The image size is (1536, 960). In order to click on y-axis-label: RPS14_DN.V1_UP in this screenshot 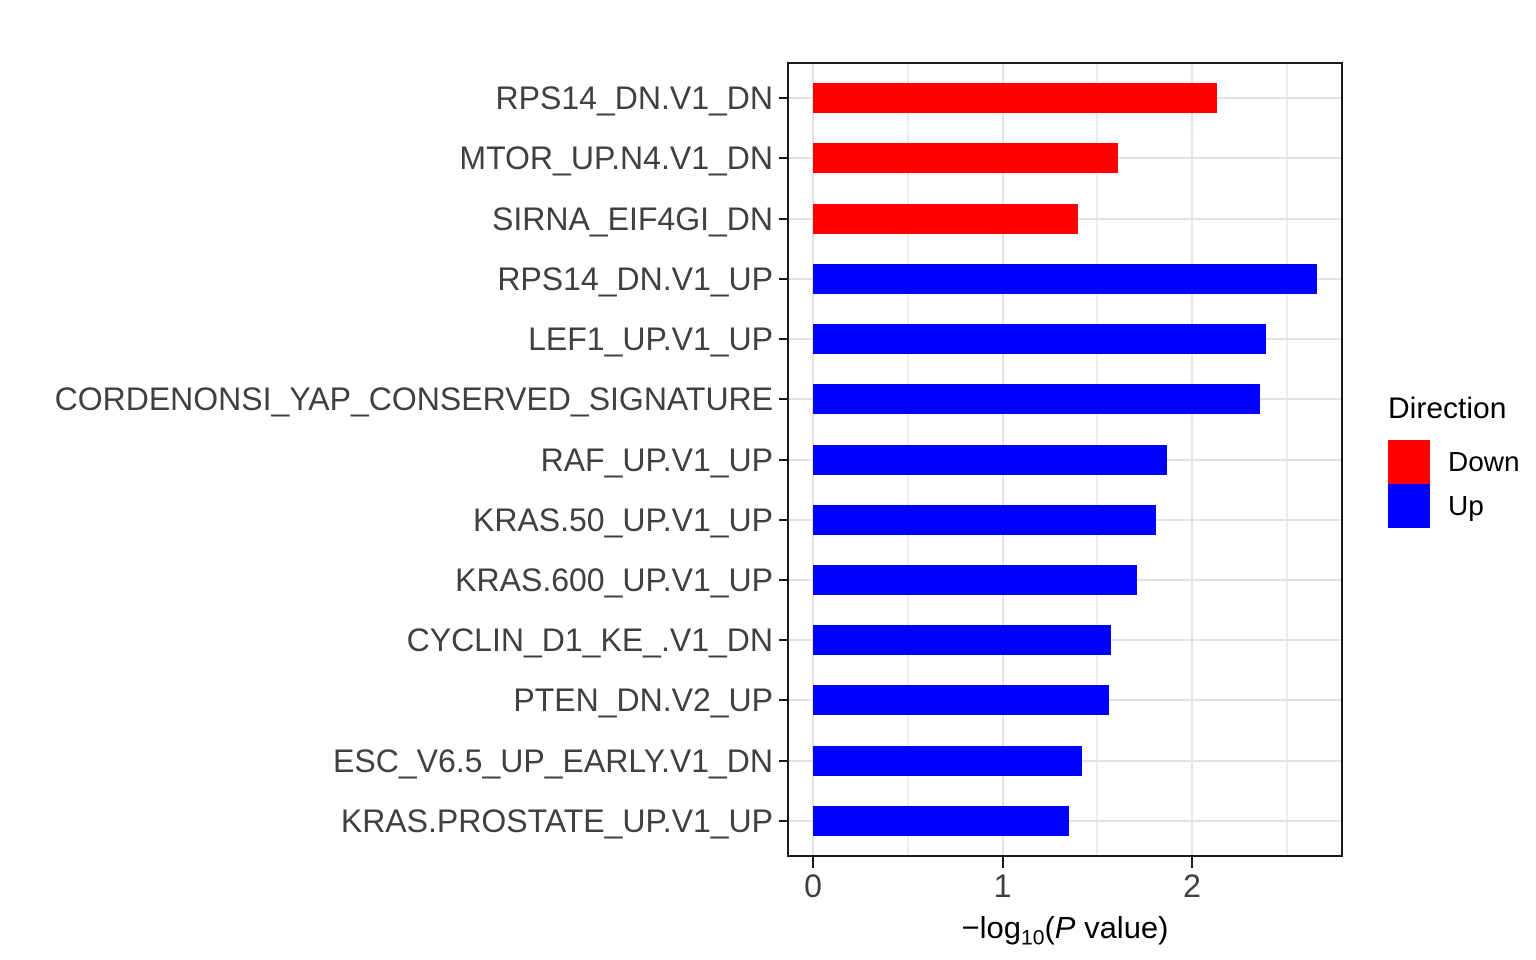, I will do `click(635, 278)`.